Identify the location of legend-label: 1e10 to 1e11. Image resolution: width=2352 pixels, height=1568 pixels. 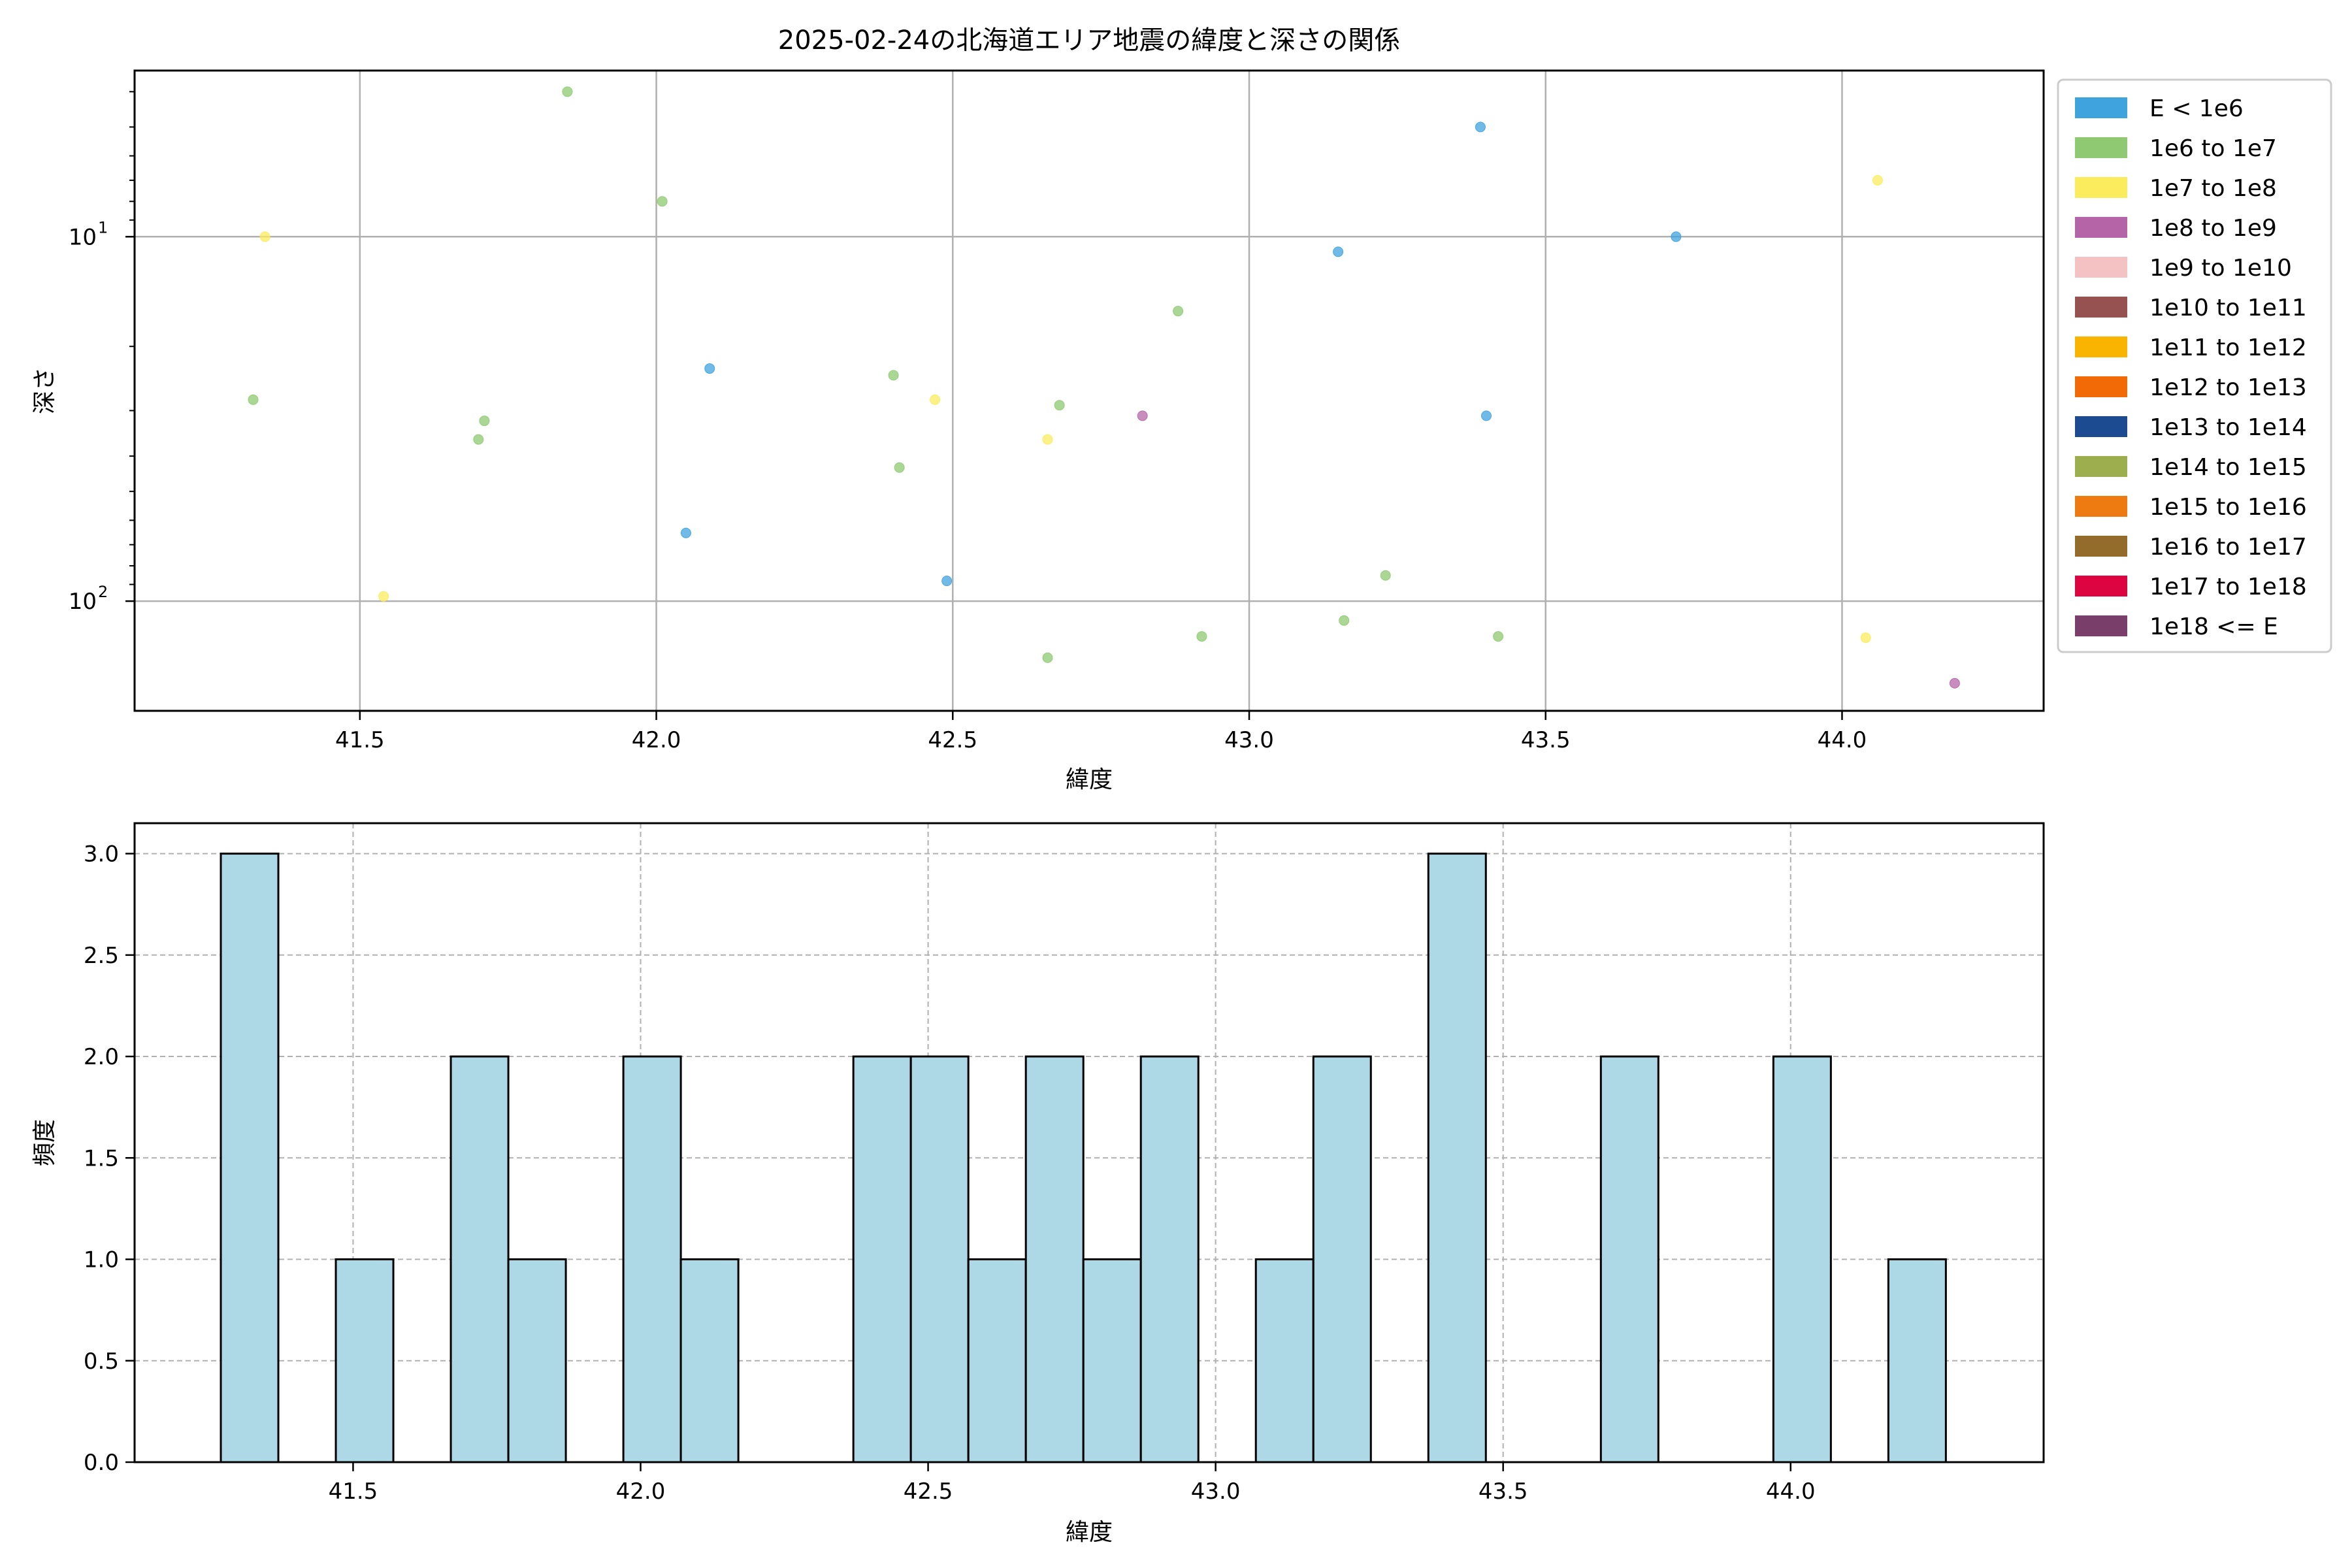
(2228, 308).